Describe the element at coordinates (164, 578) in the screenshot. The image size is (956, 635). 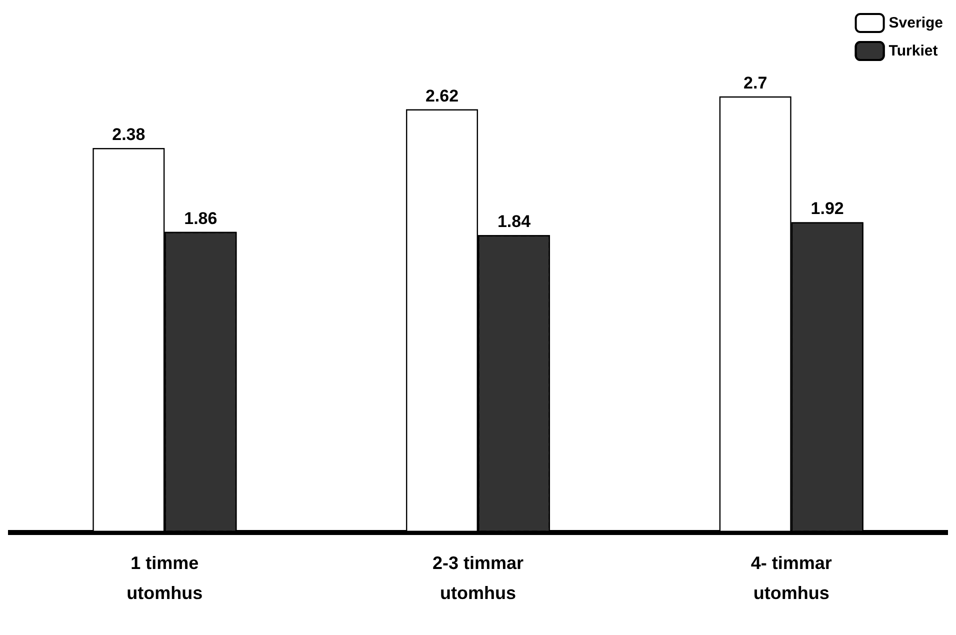
I see `x-tick-label: 1 timme utomhus` at that location.